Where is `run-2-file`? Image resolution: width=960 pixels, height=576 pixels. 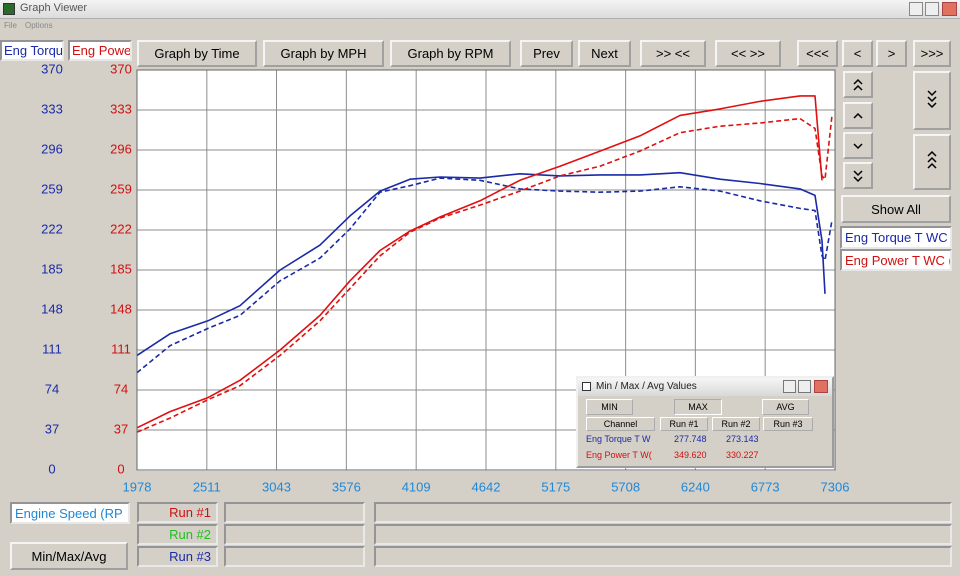
run-2-file is located at coordinates (294, 534).